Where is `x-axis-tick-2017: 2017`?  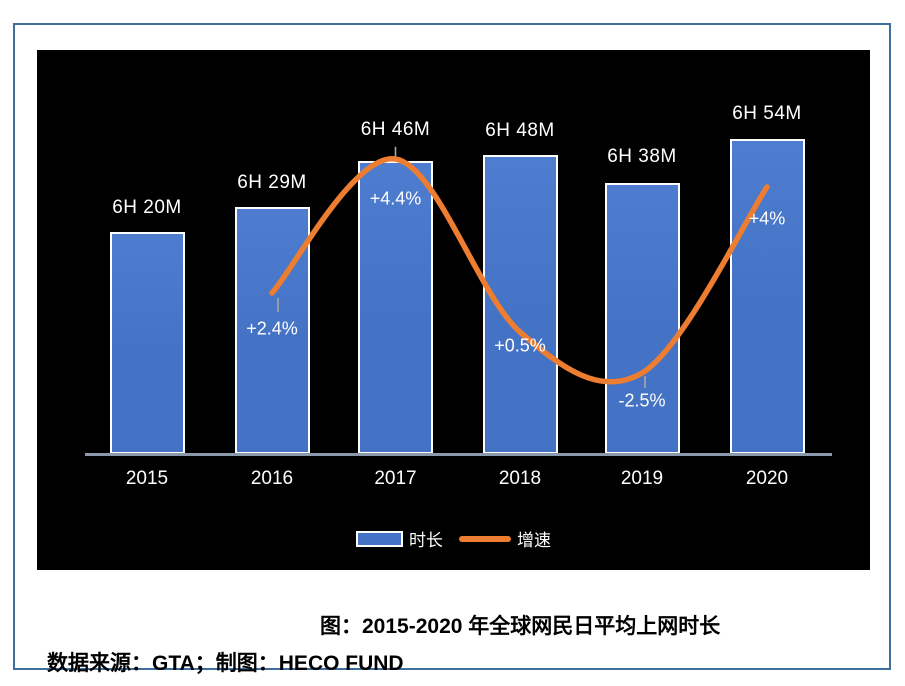
x-axis-tick-2017: 2017 is located at coordinates (395, 478).